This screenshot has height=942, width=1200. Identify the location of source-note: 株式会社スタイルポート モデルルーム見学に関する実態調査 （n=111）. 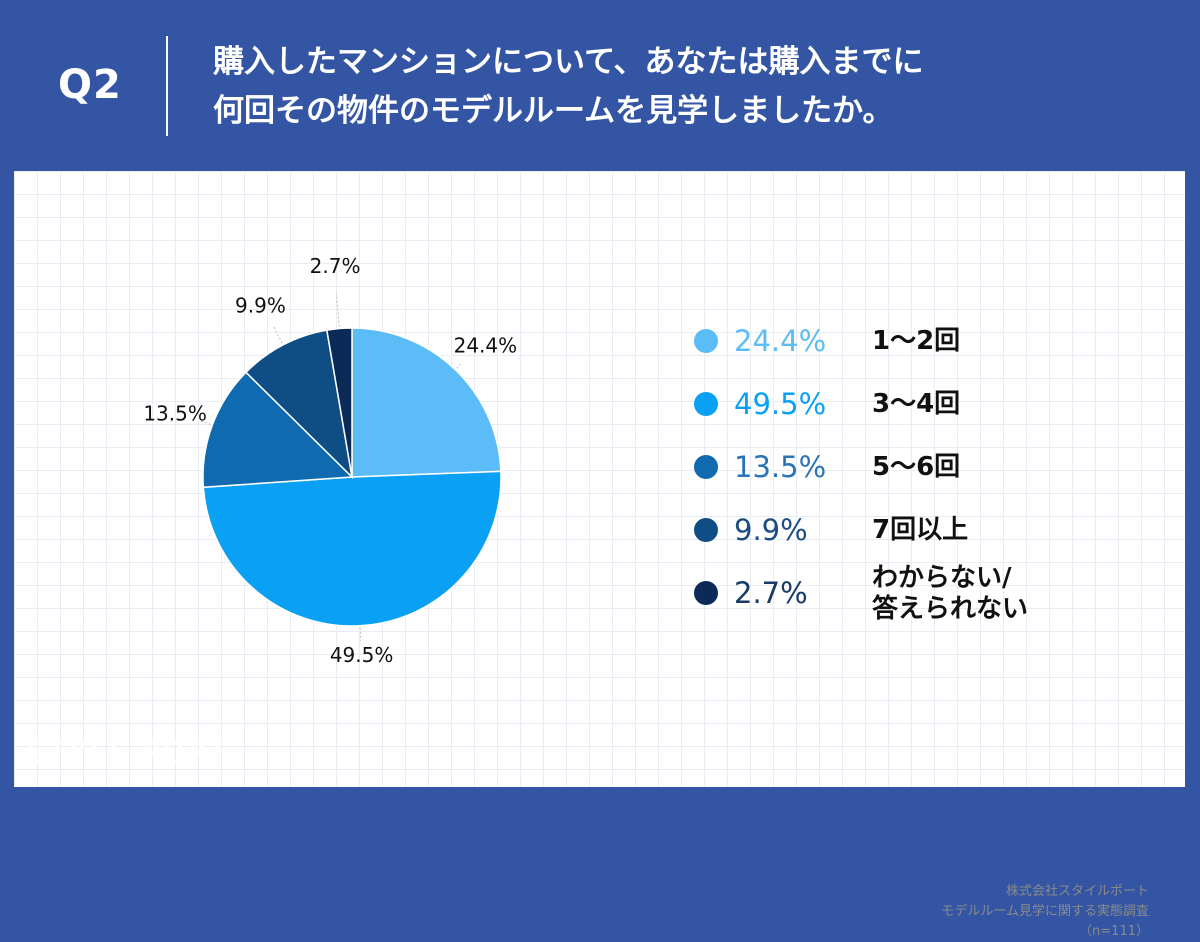
(1045, 912).